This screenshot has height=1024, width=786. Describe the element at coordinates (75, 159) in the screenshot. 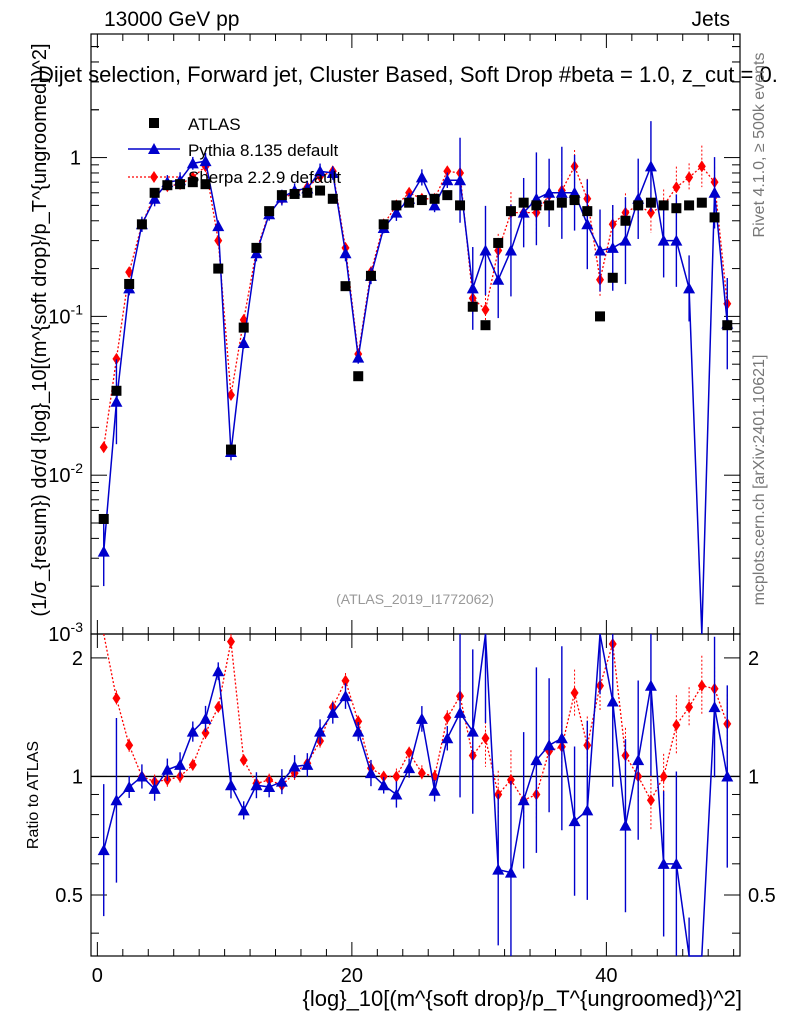

I see `y-tick-label-one: 1` at that location.